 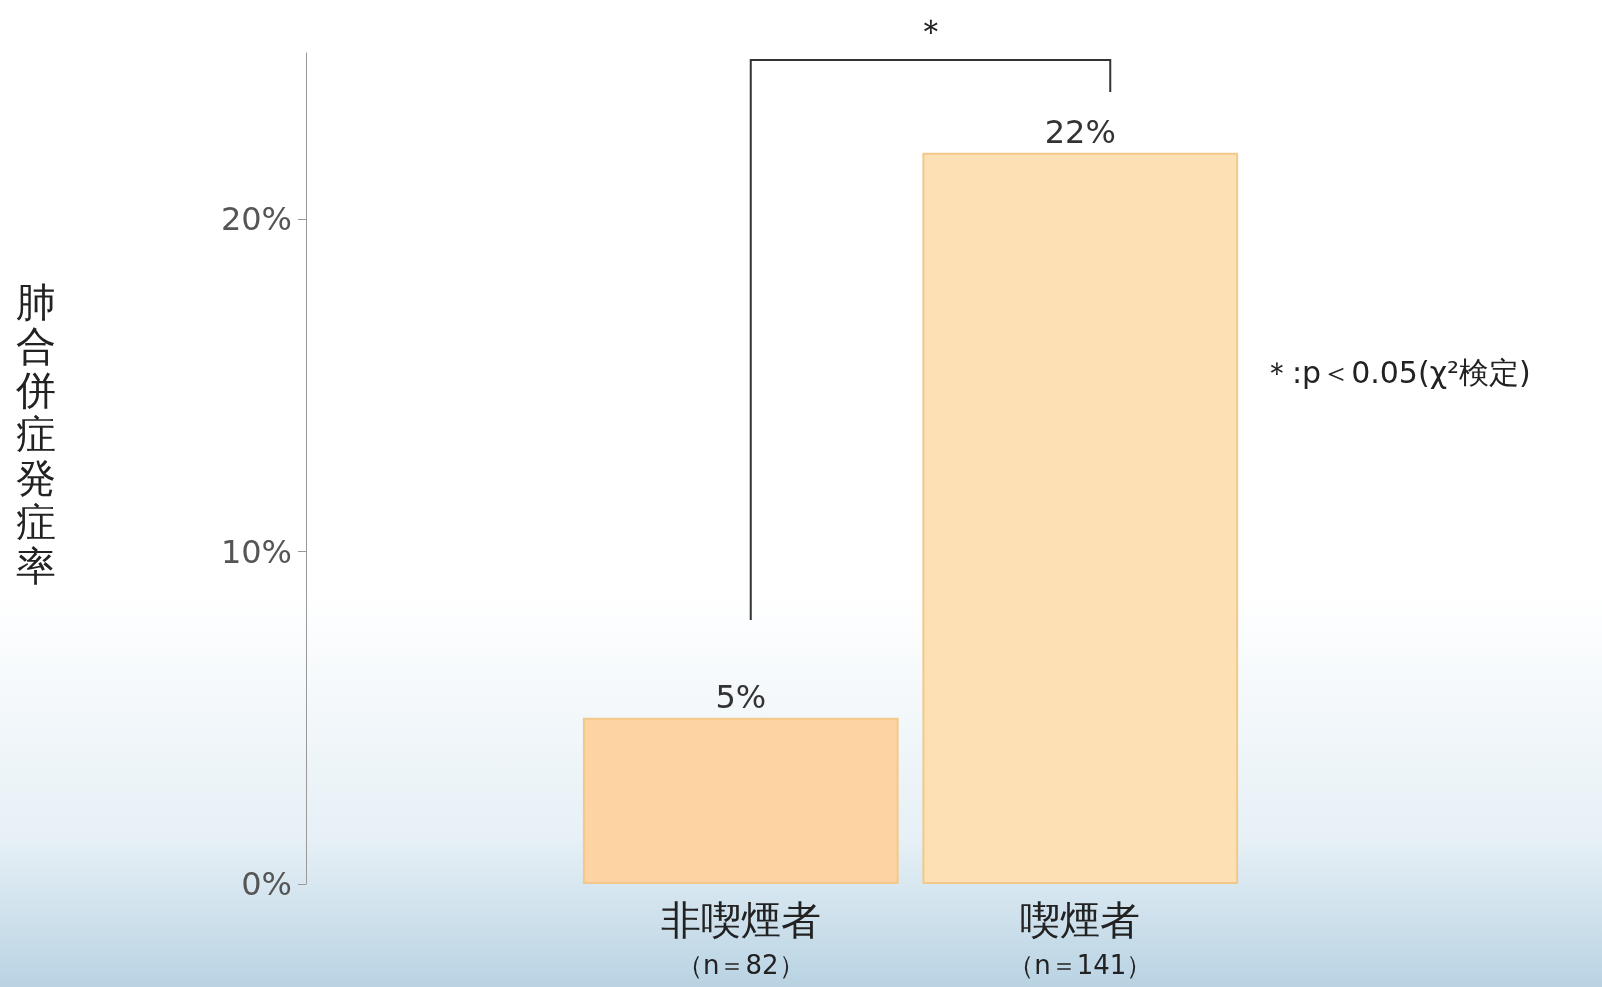 I want to click on y-axis-title: 肺合併症発症率, so click(x=36, y=434).